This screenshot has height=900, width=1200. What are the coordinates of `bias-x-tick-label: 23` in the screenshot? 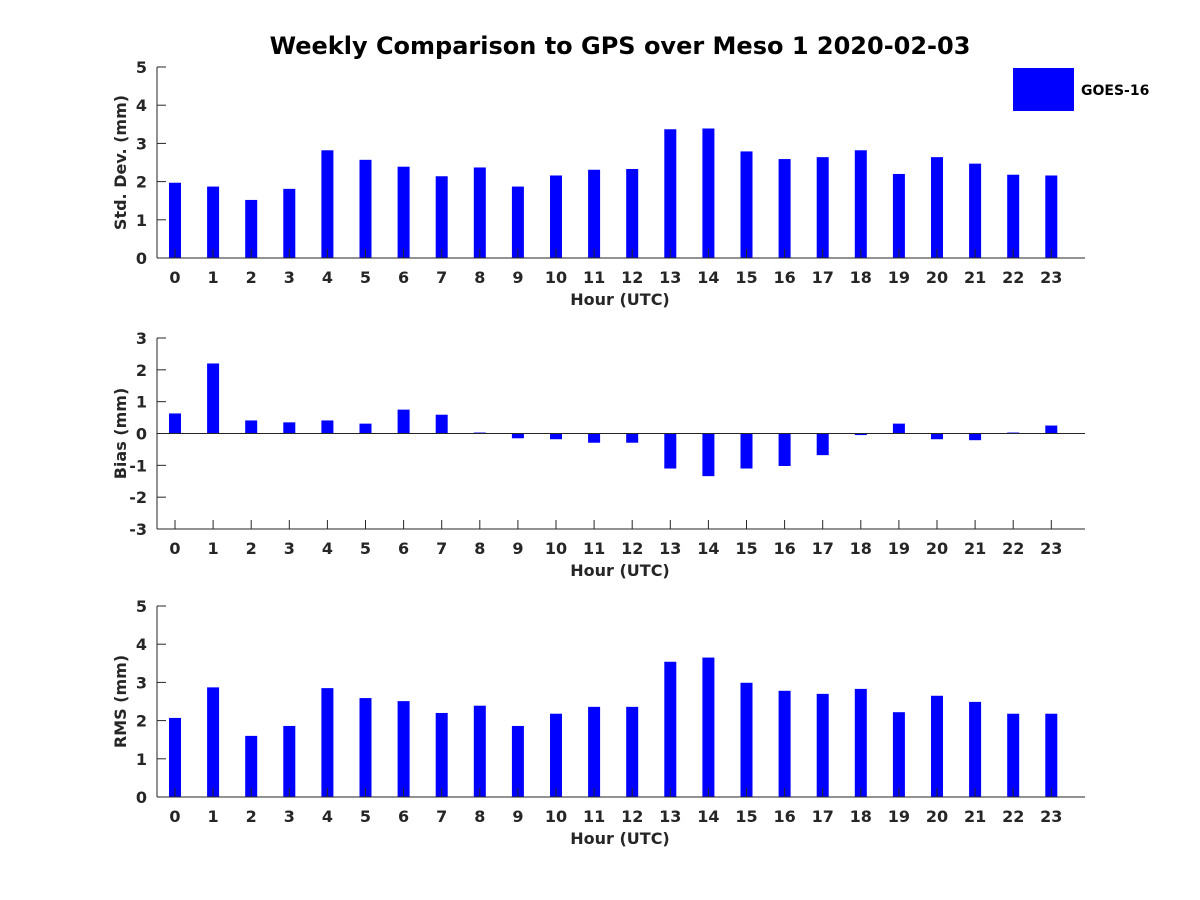 It's located at (1051, 548).